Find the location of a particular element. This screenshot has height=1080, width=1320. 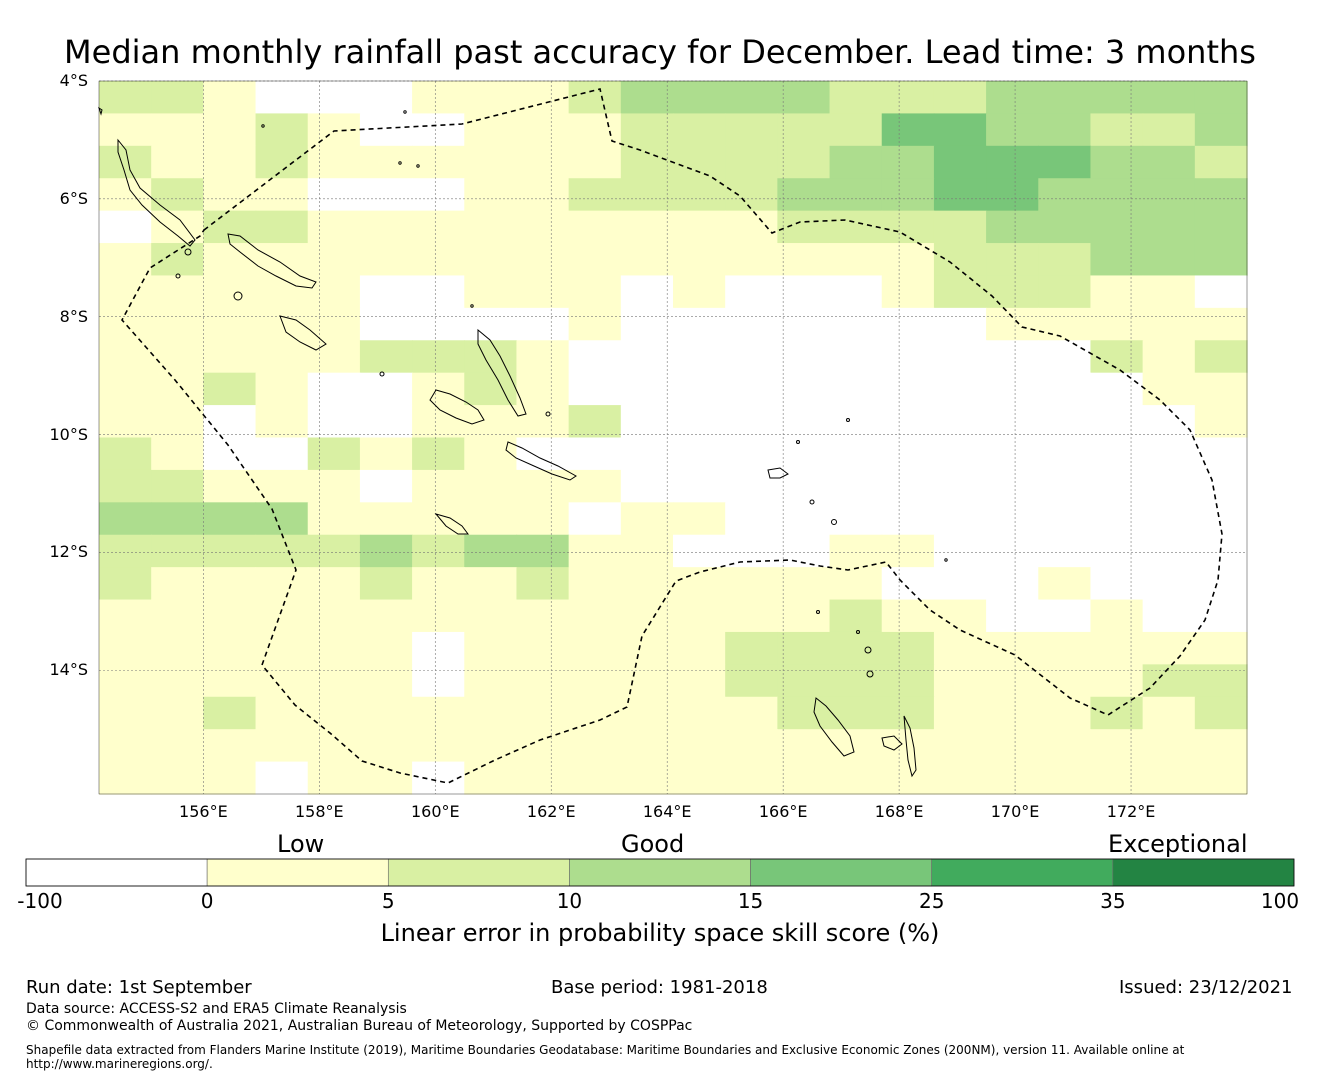

island-ndeni is located at coordinates (451, 524).